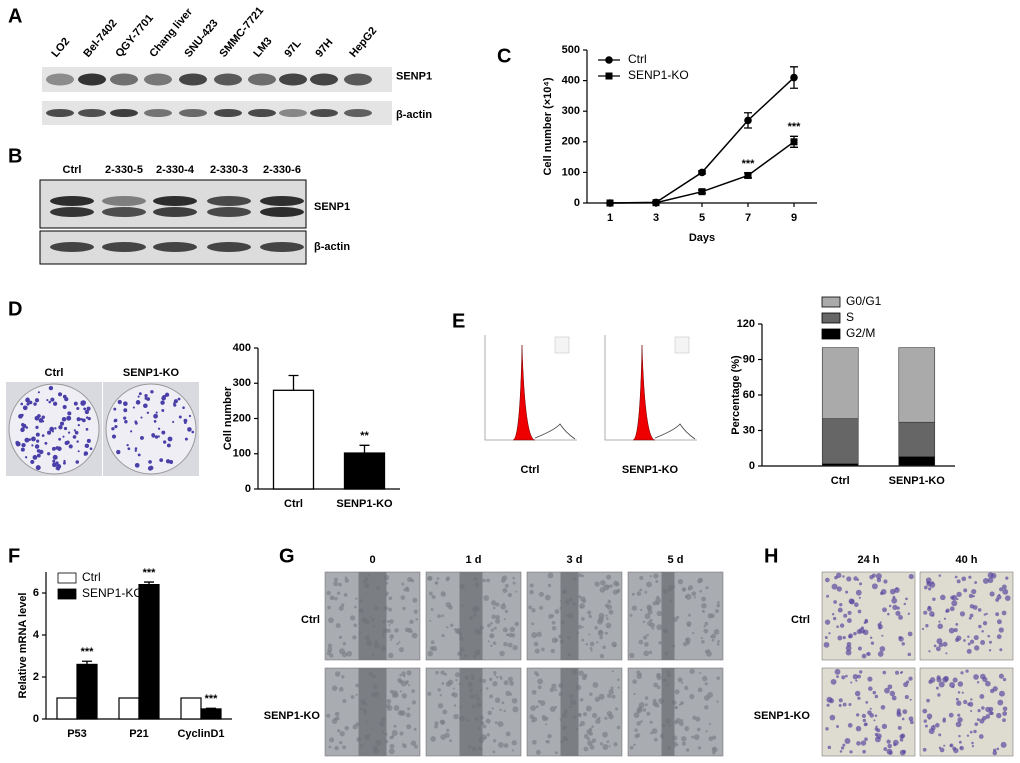  I want to click on legend-label: SENP1-KO, so click(658, 75).